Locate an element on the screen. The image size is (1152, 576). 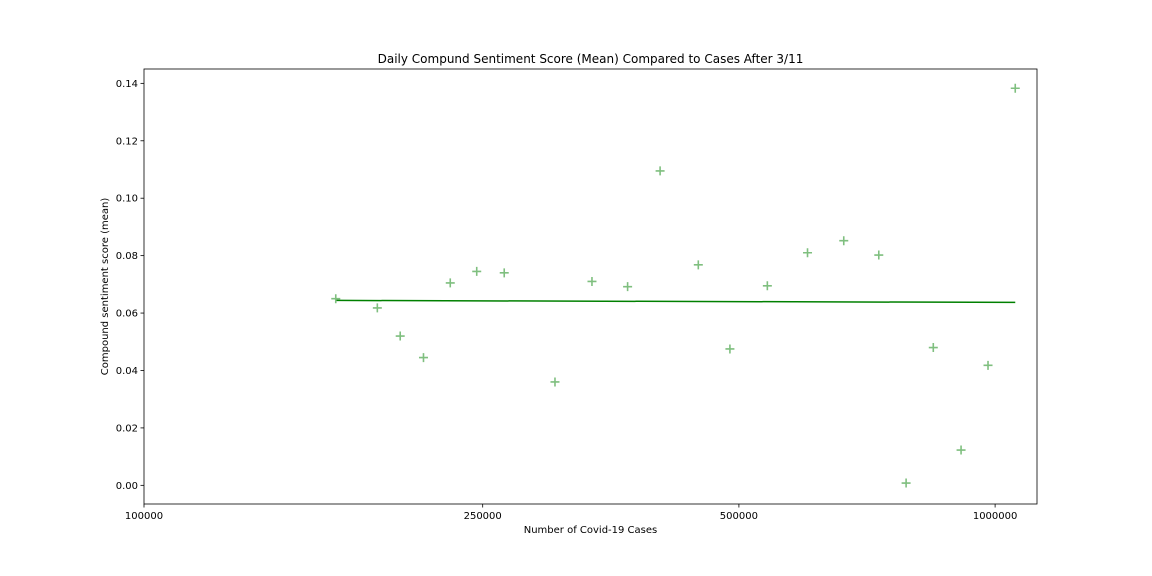
trend-line is located at coordinates (675, 301).